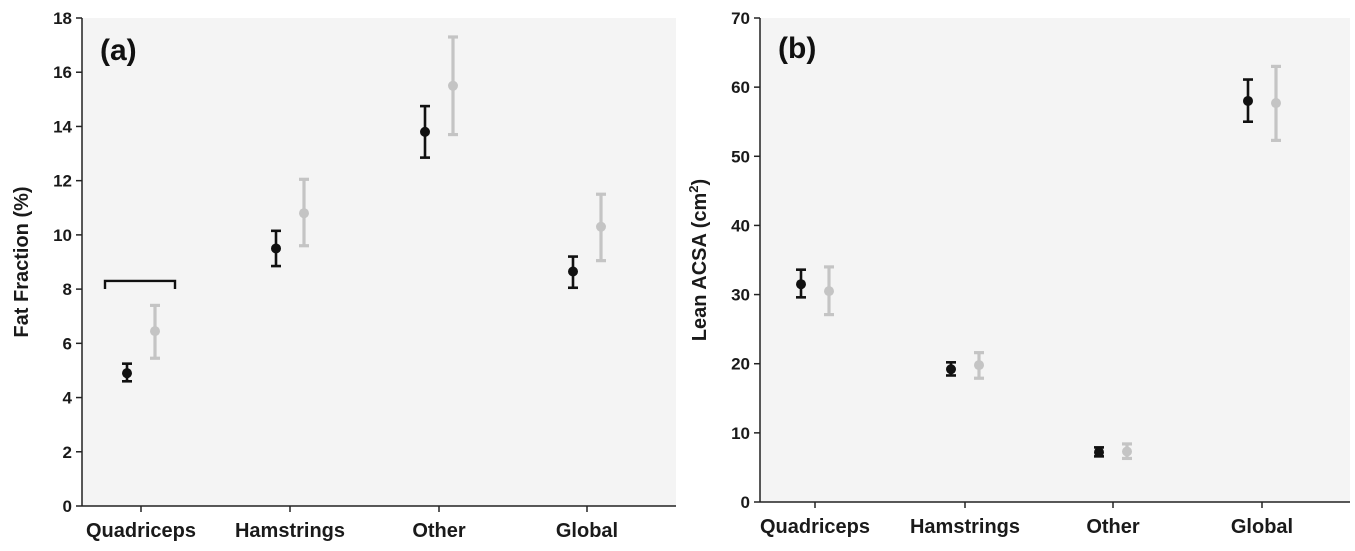 This screenshot has width=1355, height=551. I want to click on panel-b-y-tick-label: 0, so click(745, 502).